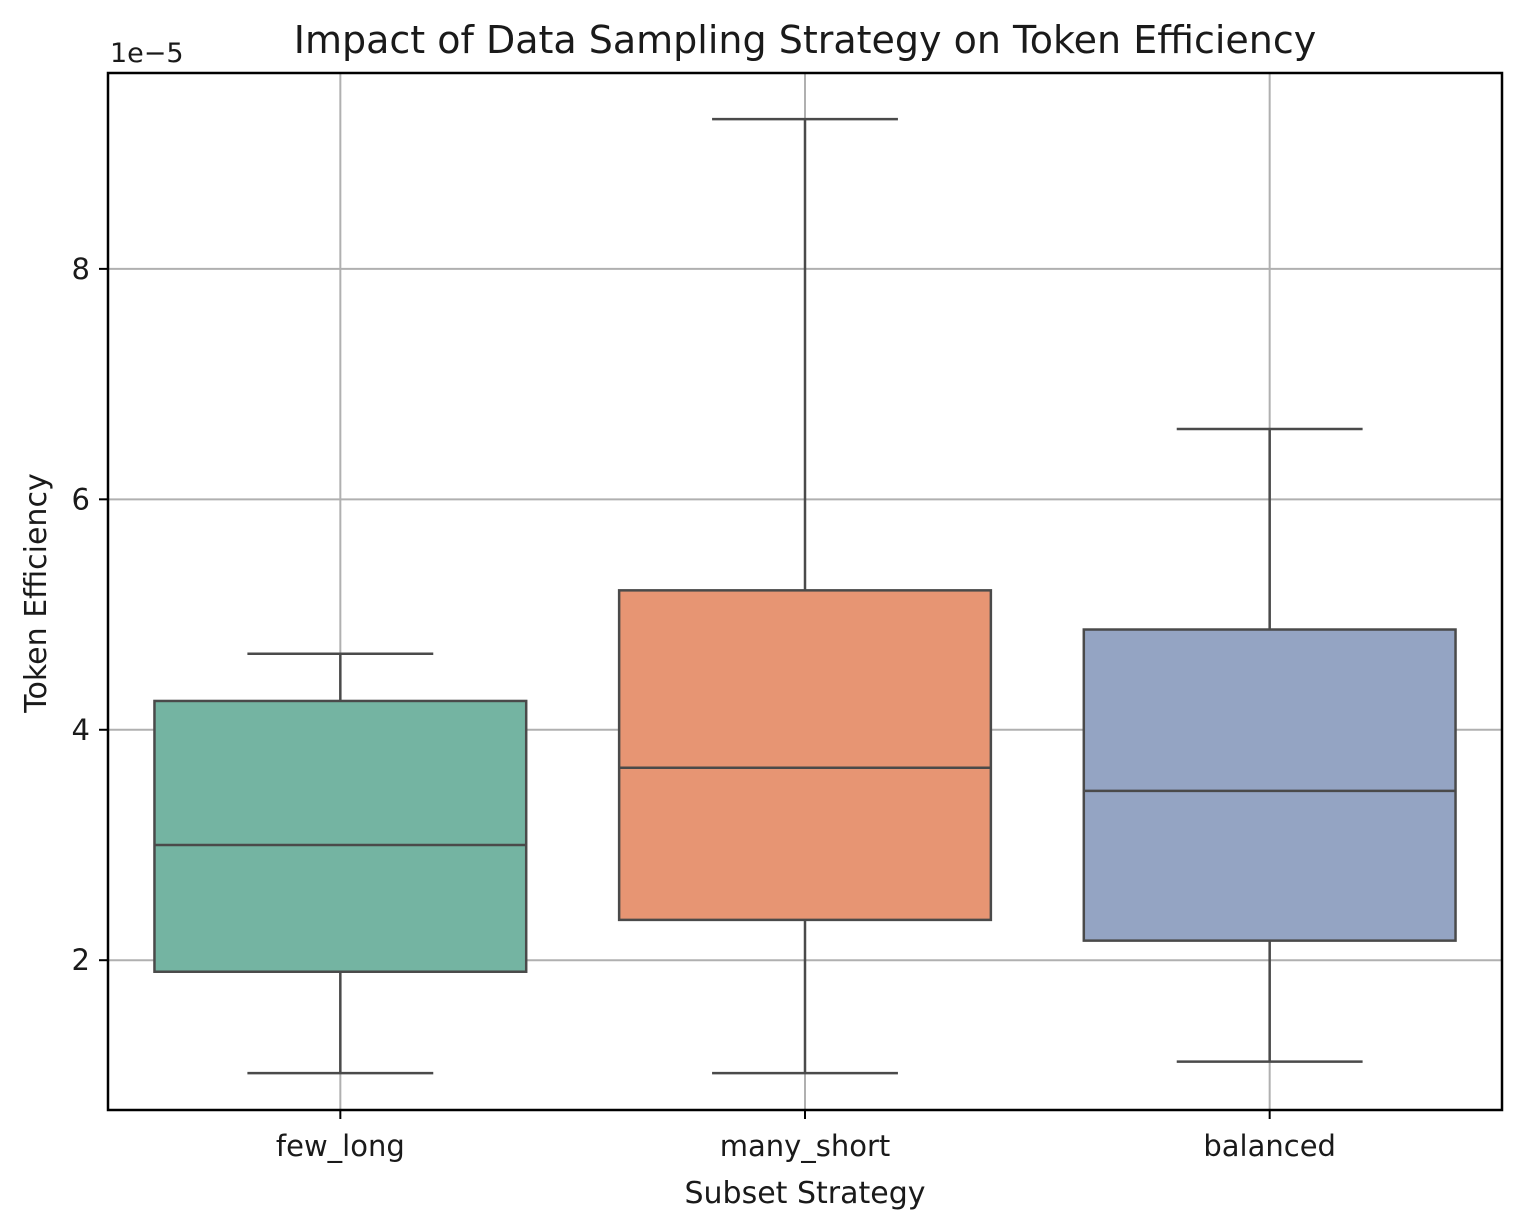 Image resolution: width=1523 pixels, height=1229 pixels. What do you see at coordinates (1269, 1146) in the screenshot?
I see `x-tick-label-balanced: balanced` at bounding box center [1269, 1146].